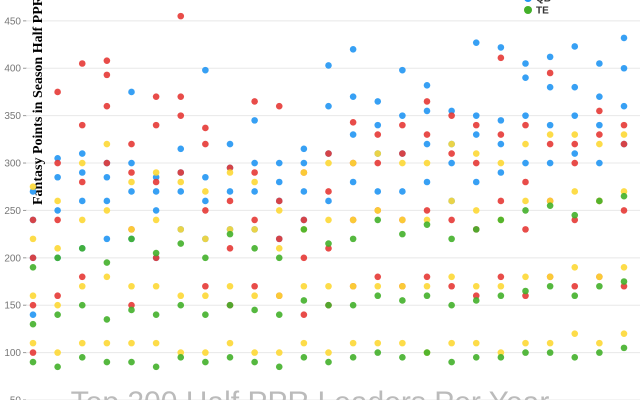  I want to click on y-tick-label: 300, so click(12, 164).